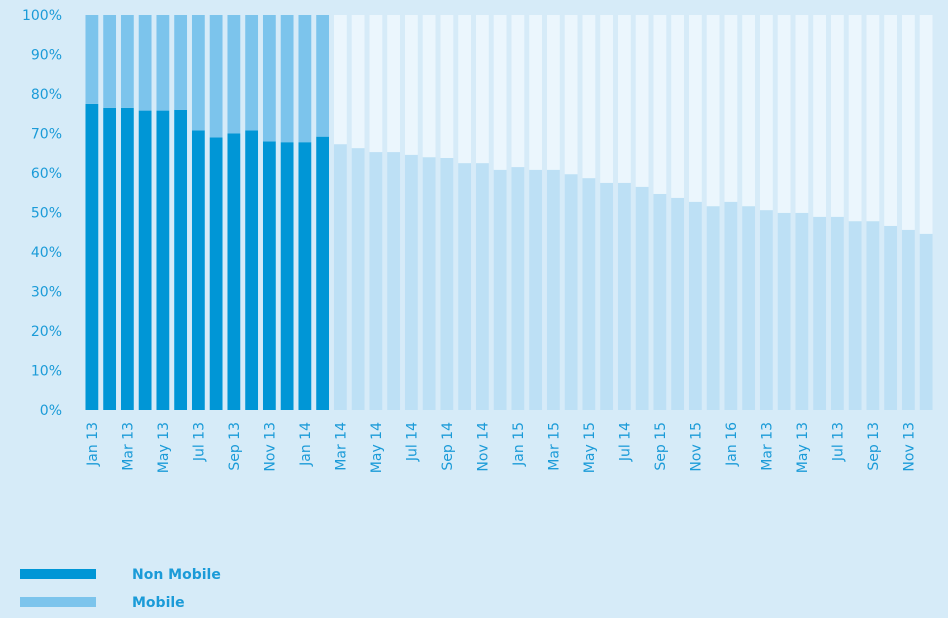  I want to click on y-tick-label: 30%, so click(46, 293).